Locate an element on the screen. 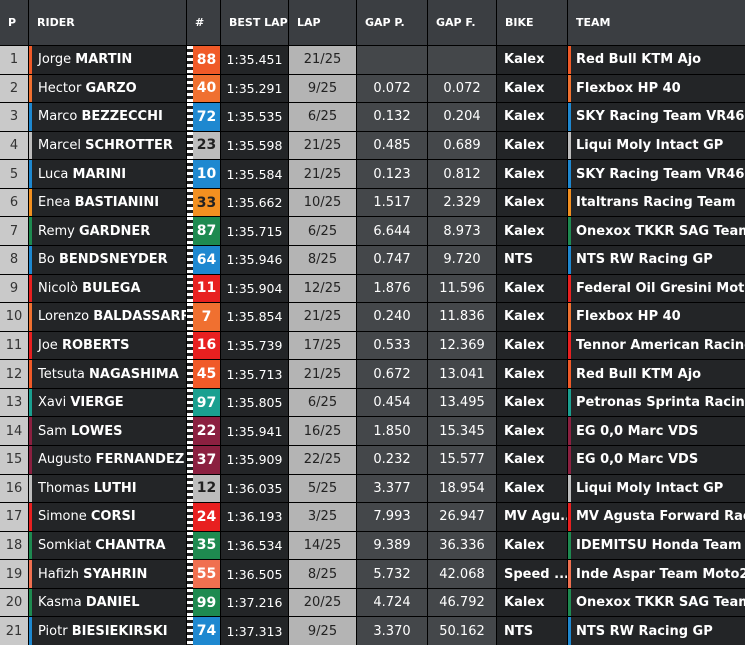  gap-previous: 0.132 is located at coordinates (392, 117).